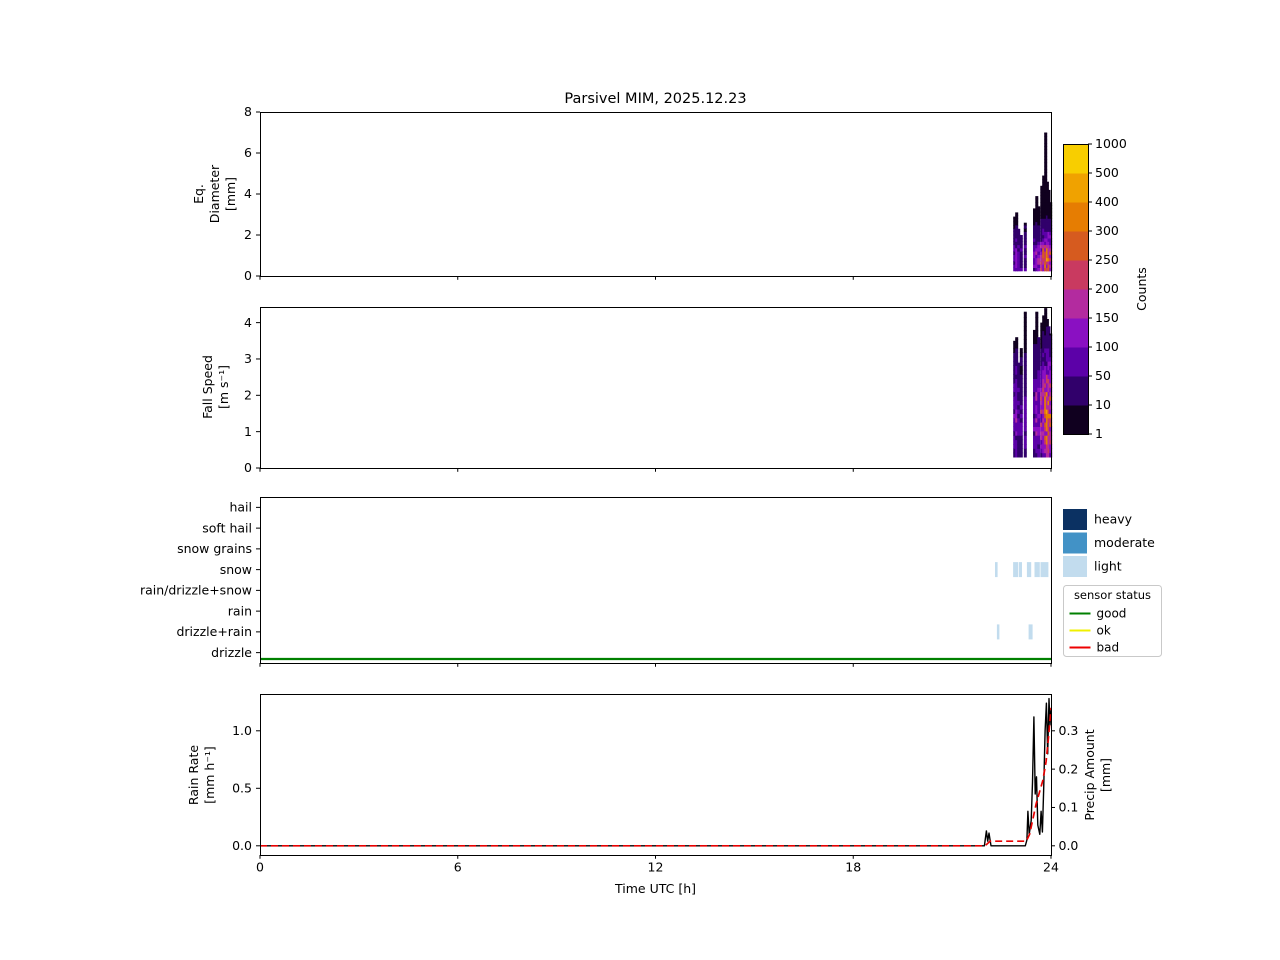 This screenshot has height=960, width=1280. Describe the element at coordinates (242, 730) in the screenshot. I see `y-tick-label: 1.0` at that location.